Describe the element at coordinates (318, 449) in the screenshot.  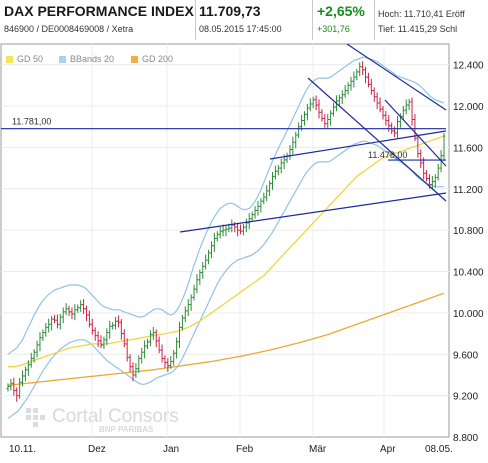
I see `x-tick-label: Mär` at that location.